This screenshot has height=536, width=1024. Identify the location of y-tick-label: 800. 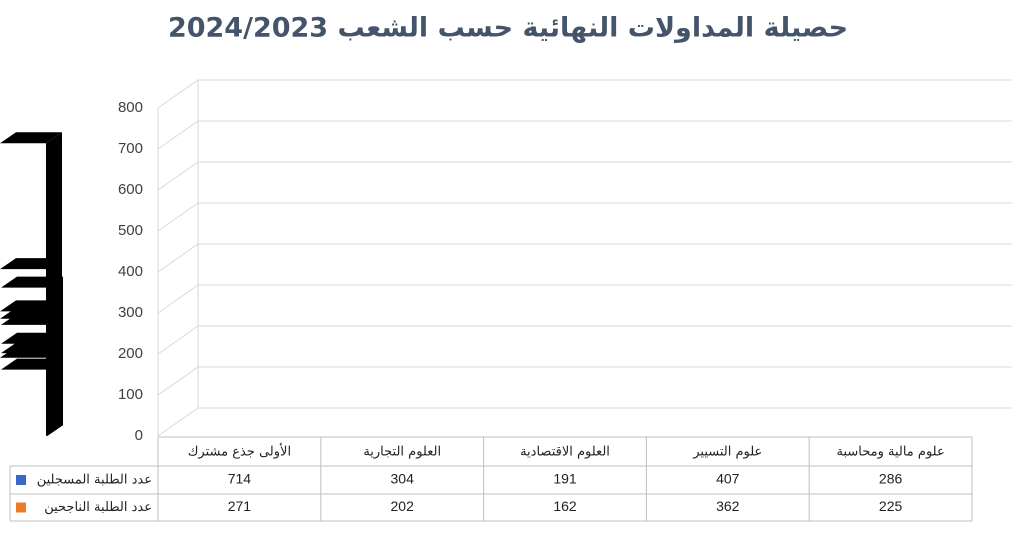
(130, 107).